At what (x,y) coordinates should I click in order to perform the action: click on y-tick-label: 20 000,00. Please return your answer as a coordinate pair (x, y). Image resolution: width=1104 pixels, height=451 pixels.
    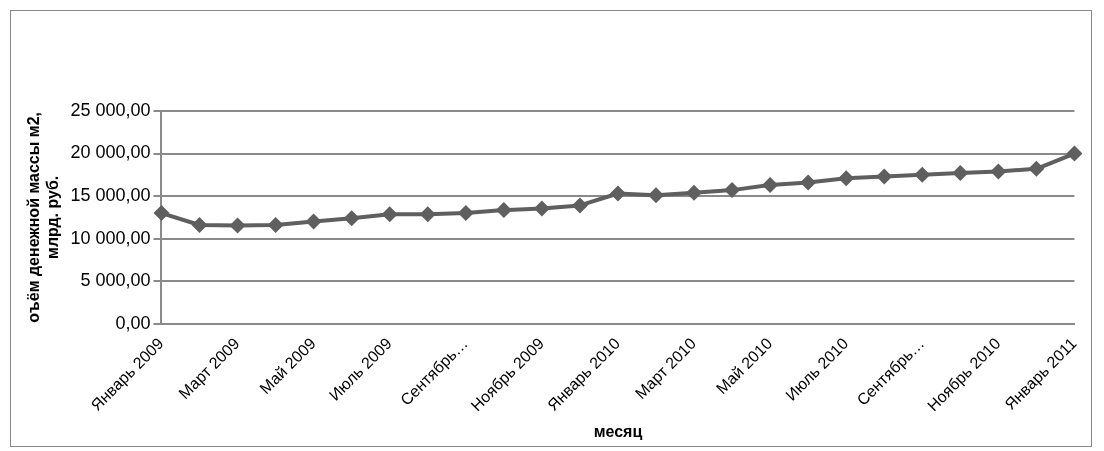
    Looking at the image, I should click on (110, 152).